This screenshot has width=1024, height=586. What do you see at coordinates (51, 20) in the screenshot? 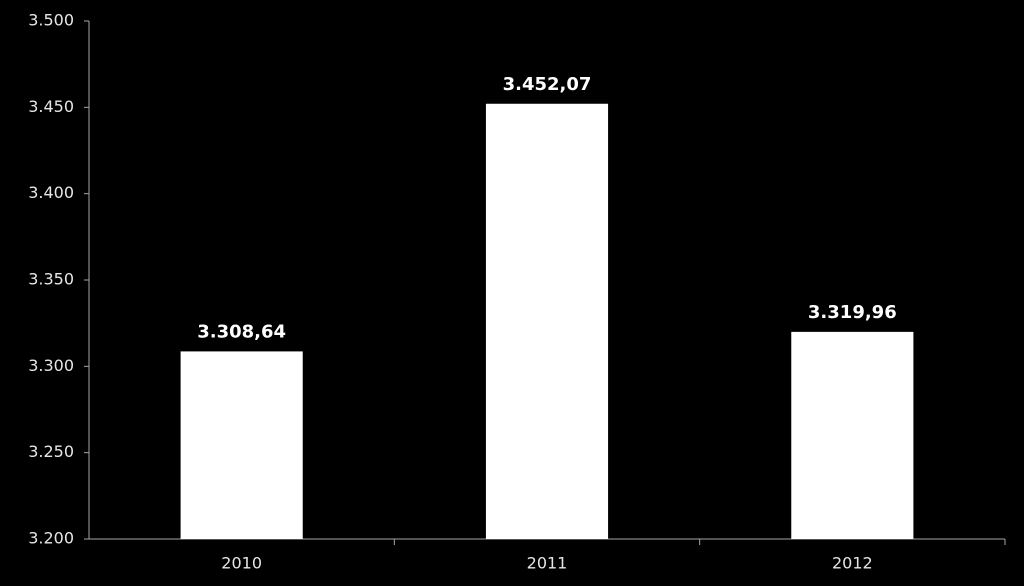
I see `y-tick-label: 3.500` at bounding box center [51, 20].